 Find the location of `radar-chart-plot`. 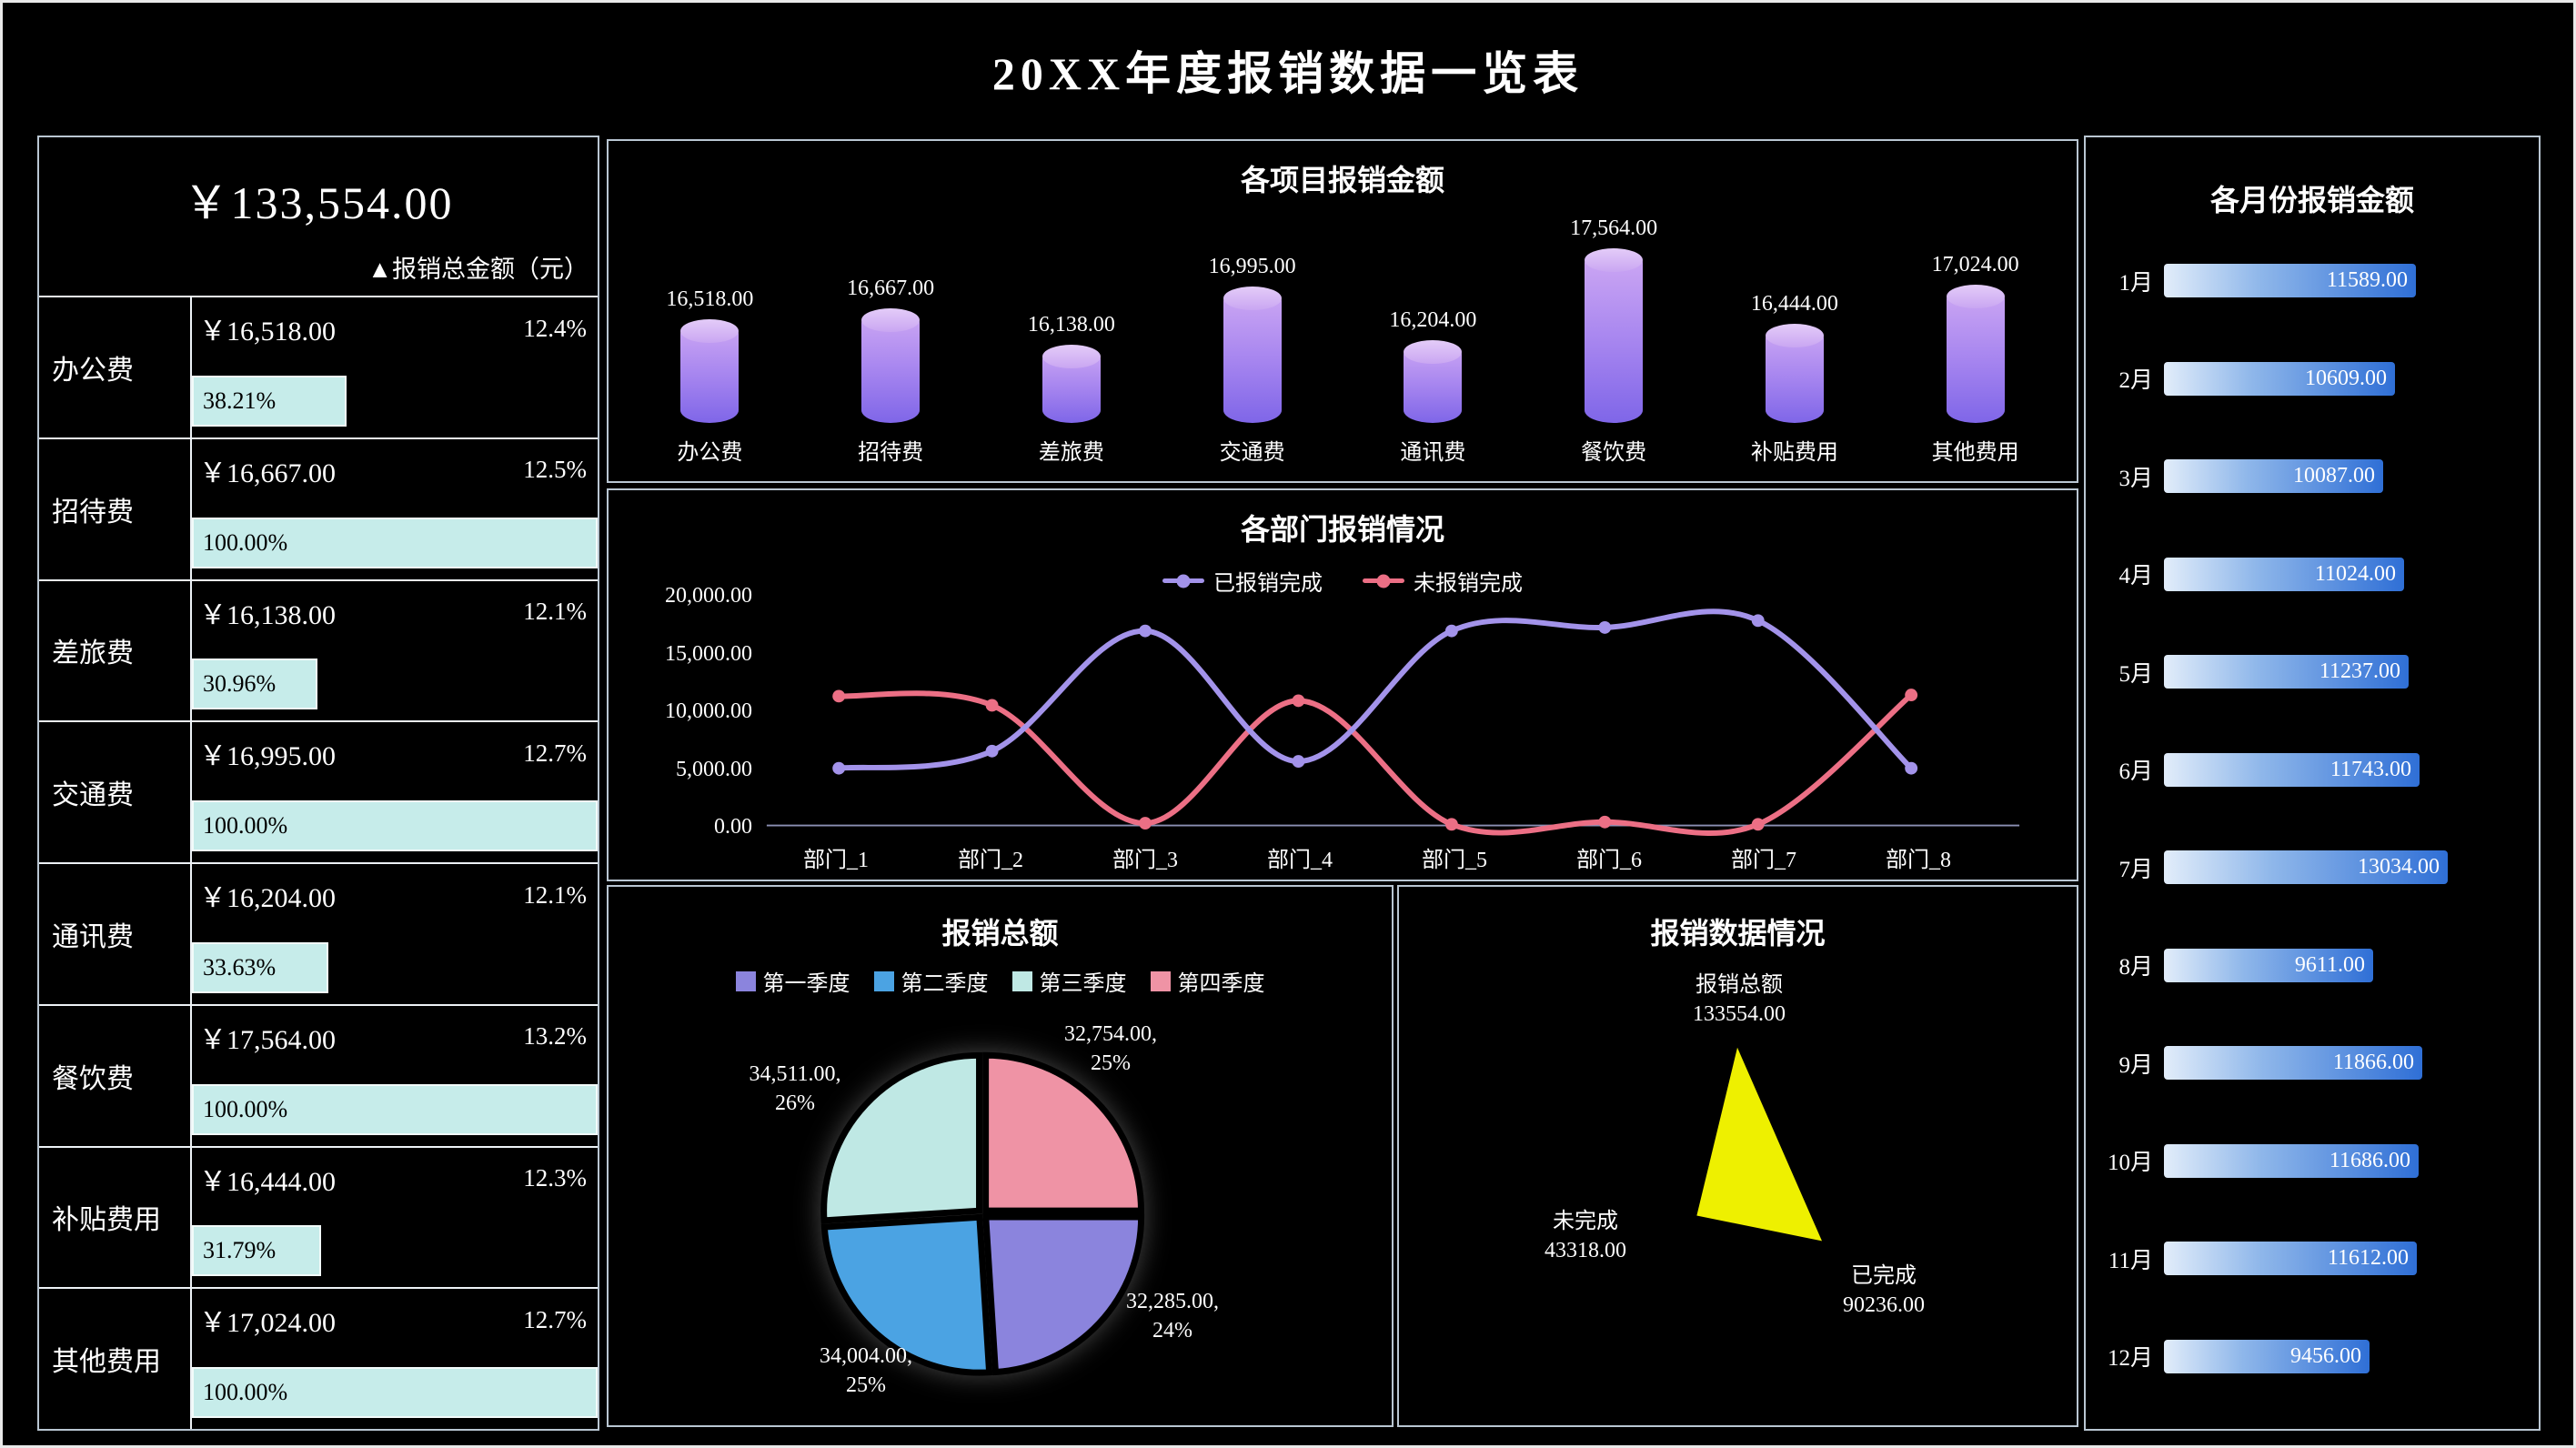

radar-chart-plot is located at coordinates (1759, 1144).